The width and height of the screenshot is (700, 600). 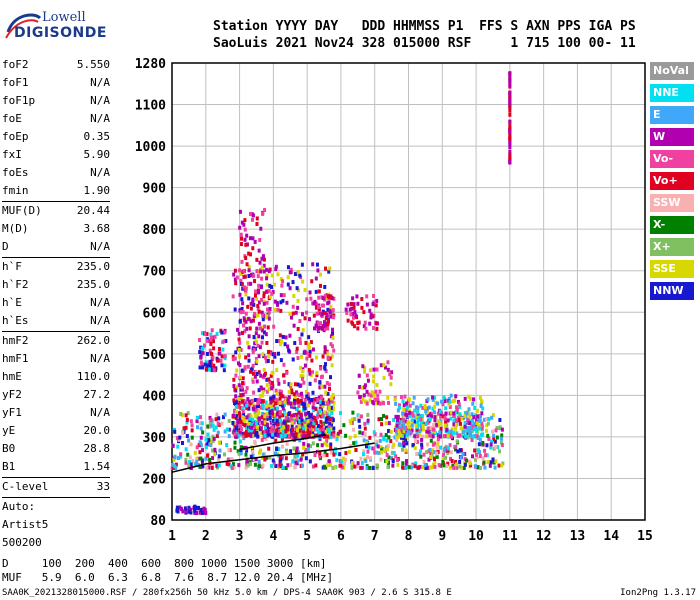 I want to click on param-note: 500200, so click(x=22, y=542).